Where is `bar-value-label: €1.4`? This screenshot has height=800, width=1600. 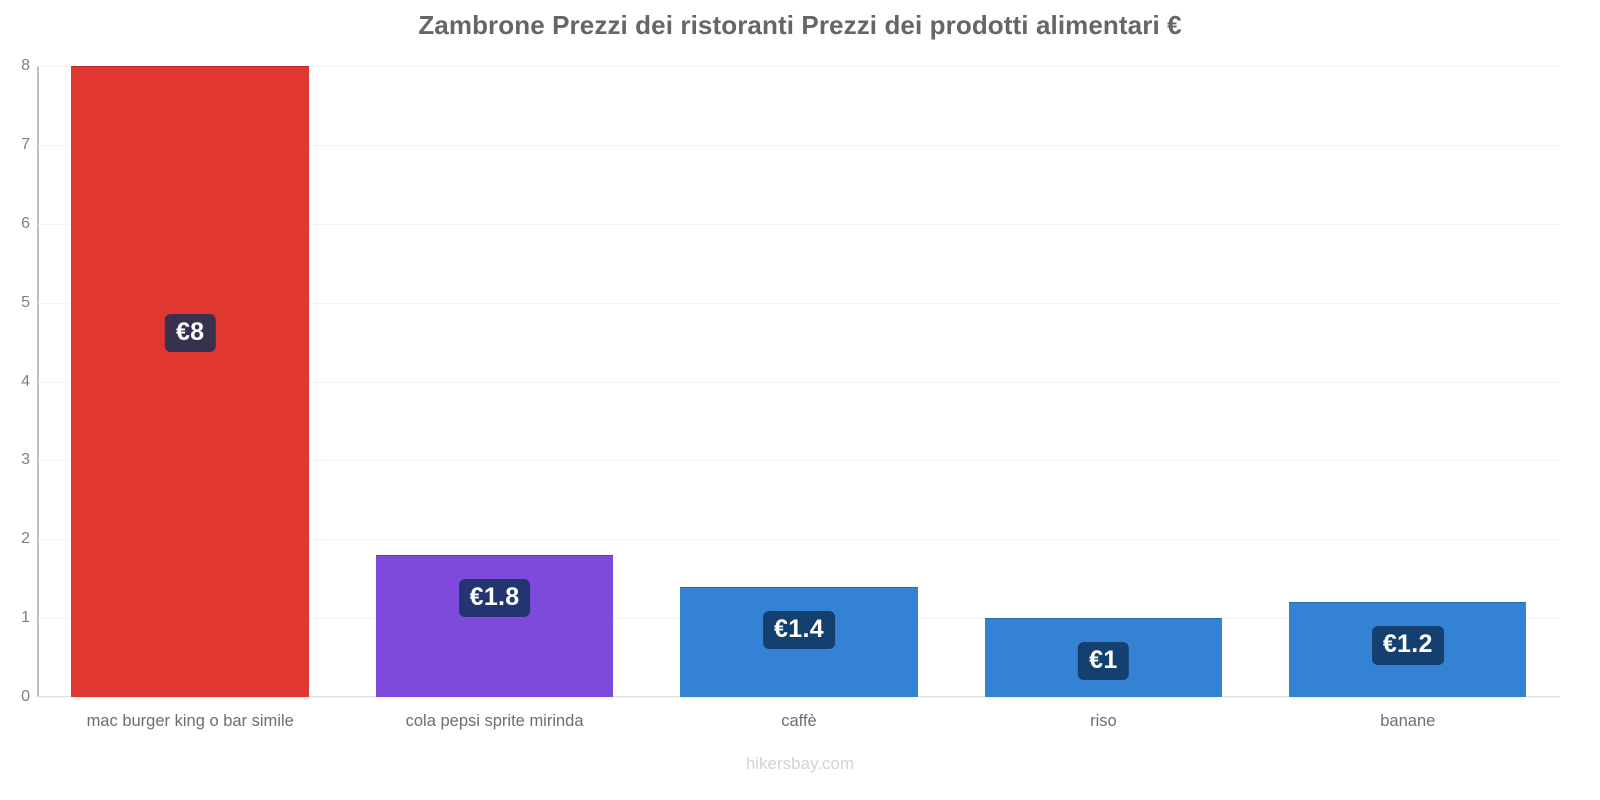 bar-value-label: €1.4 is located at coordinates (799, 629).